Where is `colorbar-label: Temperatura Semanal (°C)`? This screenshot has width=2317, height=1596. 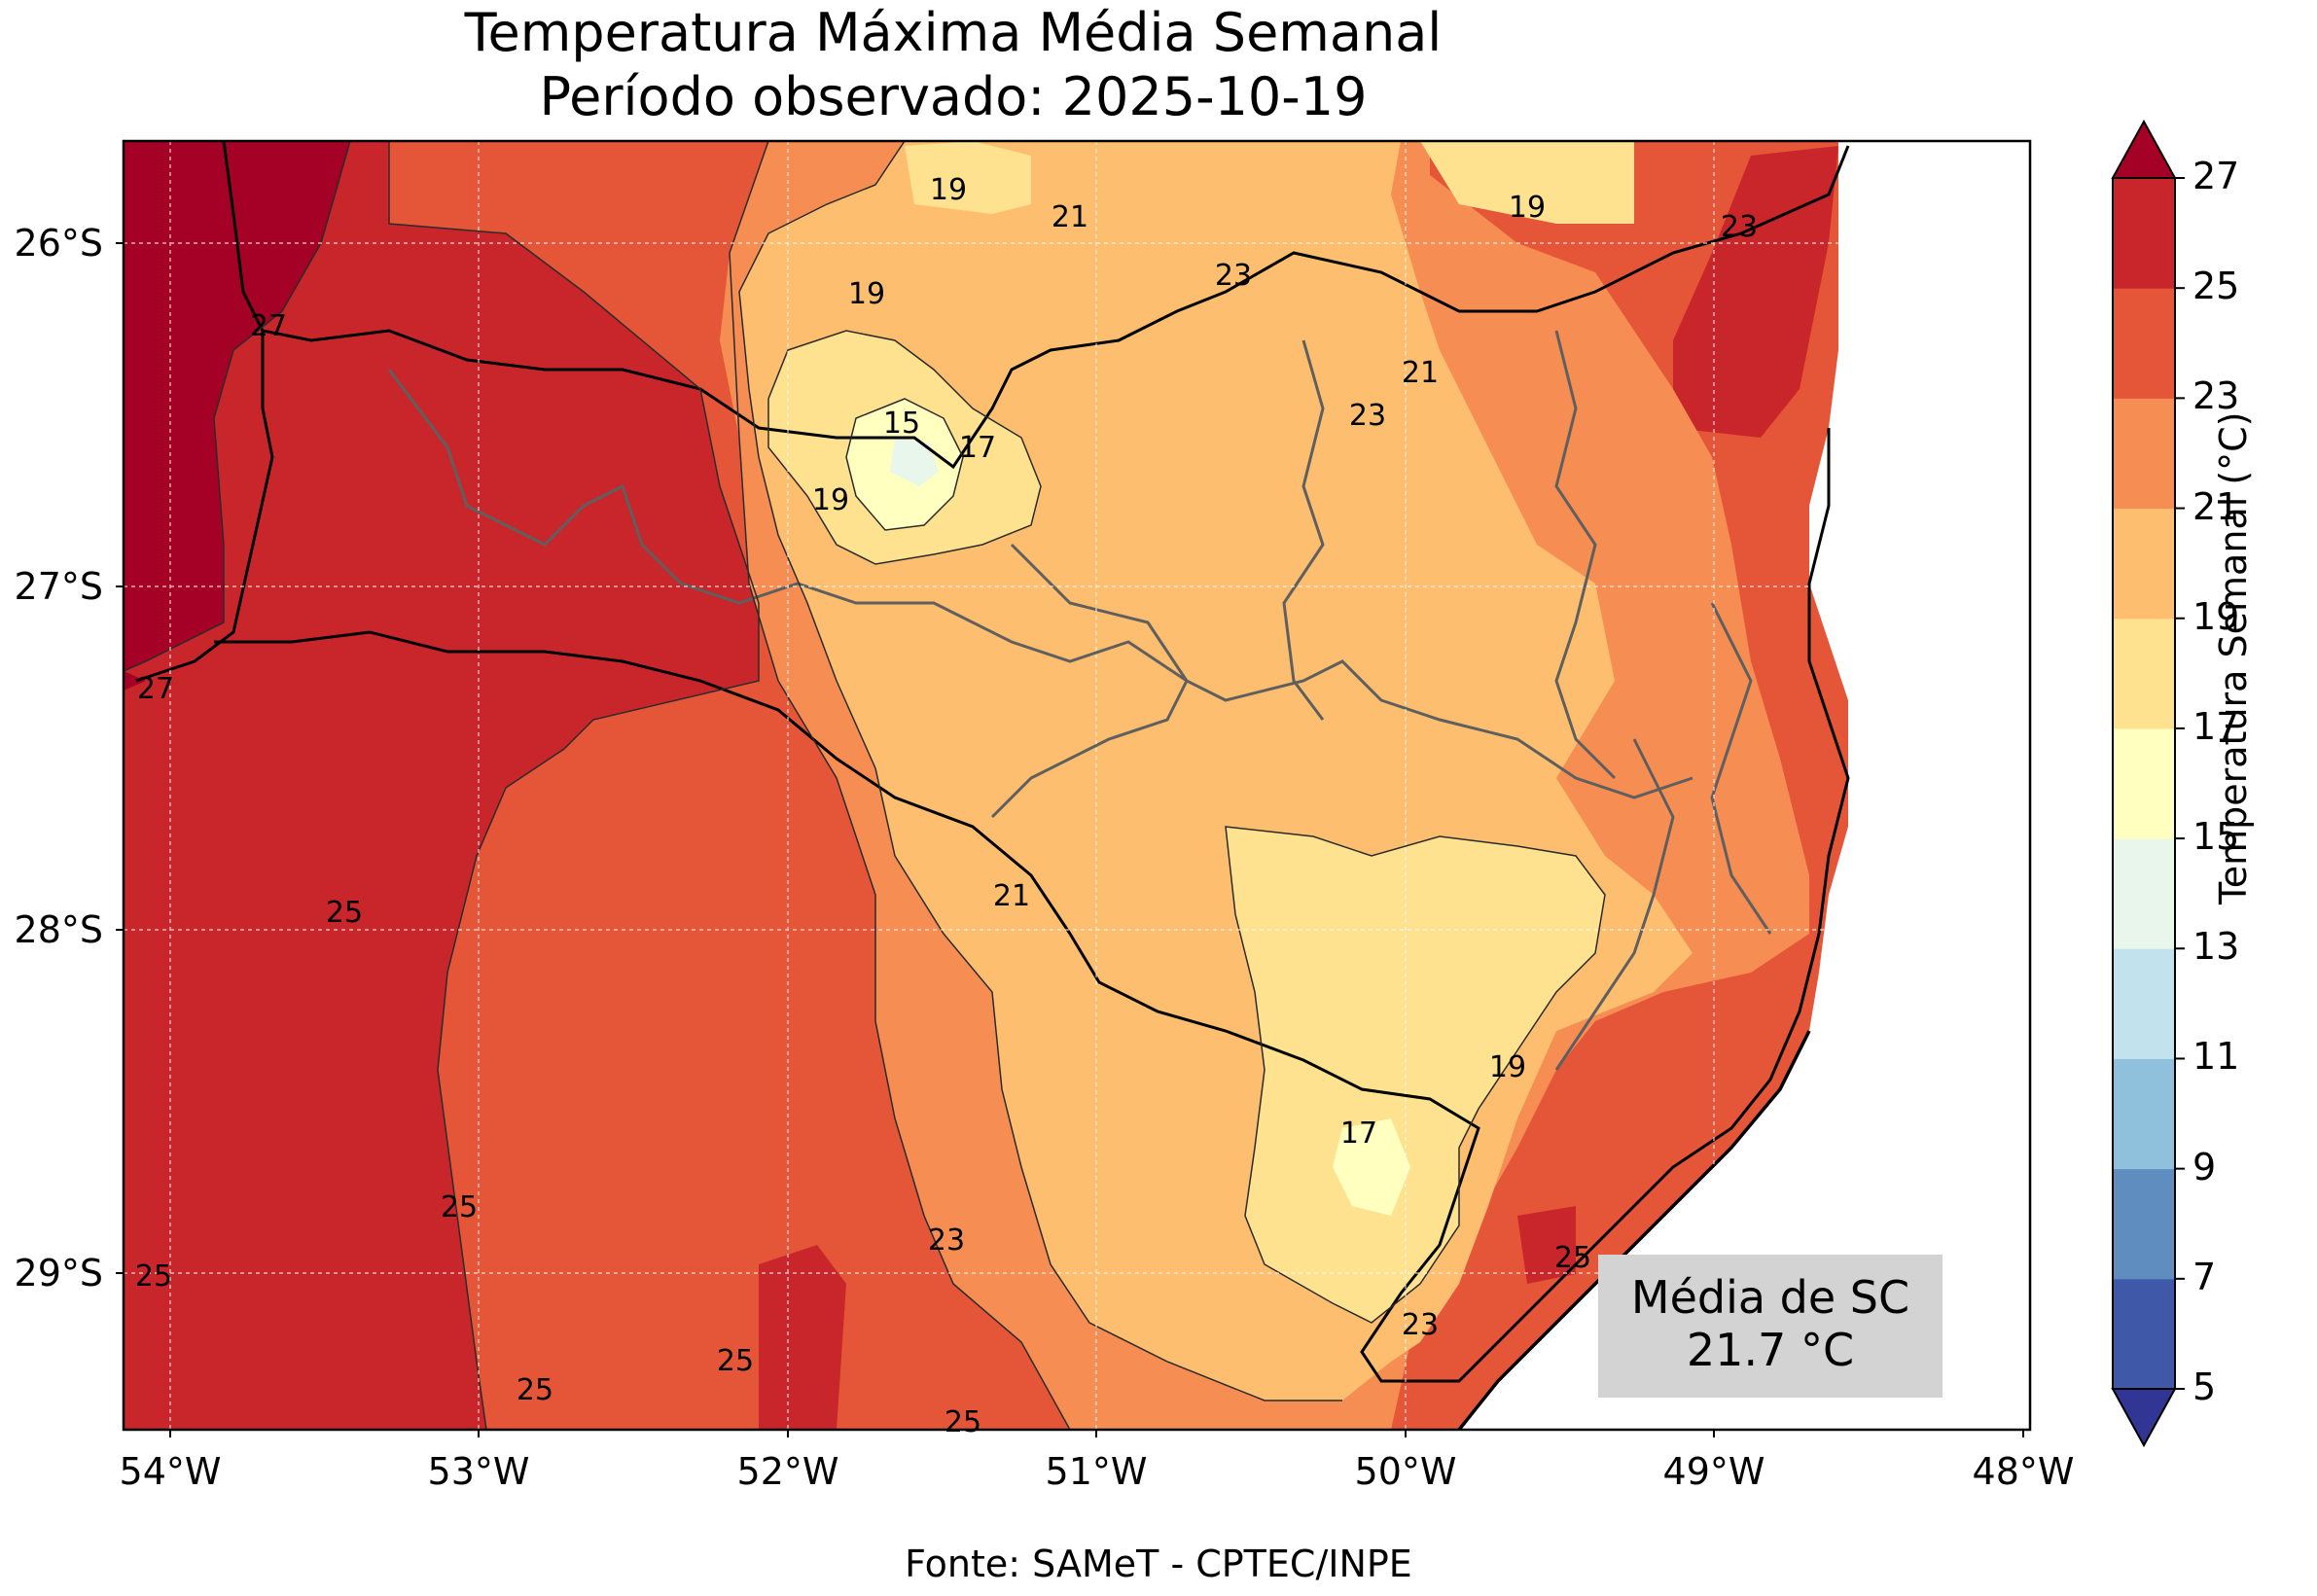
colorbar-label: Temperatura Semanal (°C) is located at coordinates (2233, 657).